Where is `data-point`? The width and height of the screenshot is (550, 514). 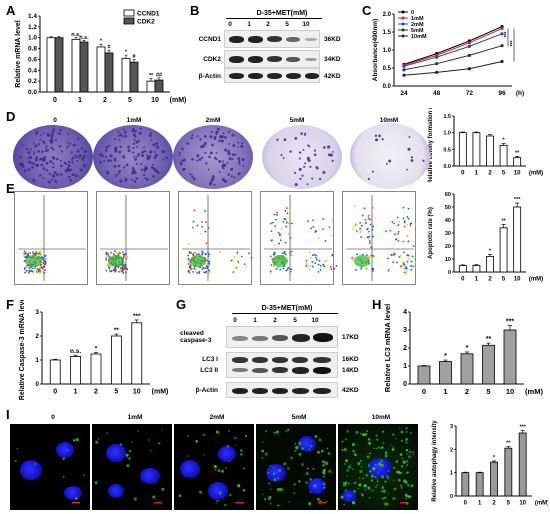
data-point is located at coordinates (502, 34).